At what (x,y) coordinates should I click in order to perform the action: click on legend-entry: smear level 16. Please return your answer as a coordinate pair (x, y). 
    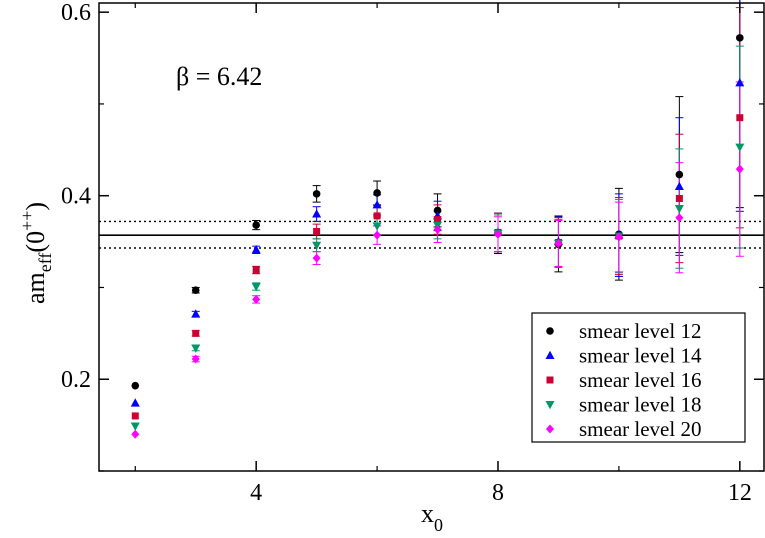
    Looking at the image, I should click on (640, 380).